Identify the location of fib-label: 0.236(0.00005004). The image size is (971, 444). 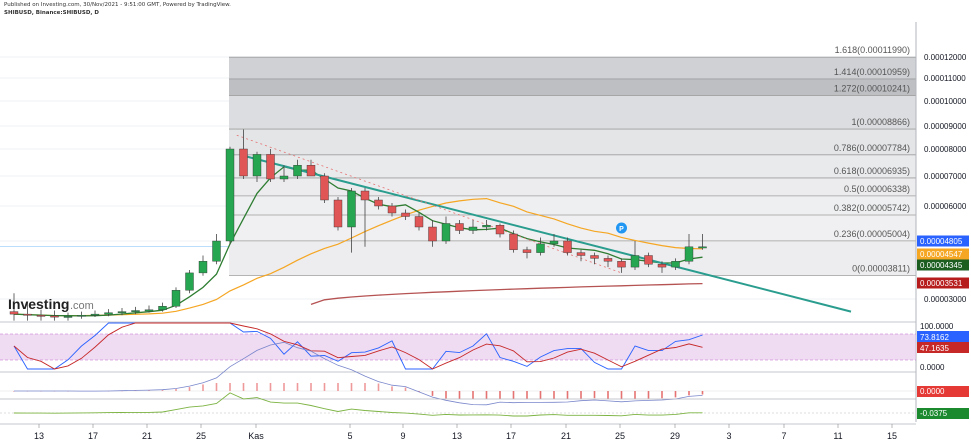
(872, 234).